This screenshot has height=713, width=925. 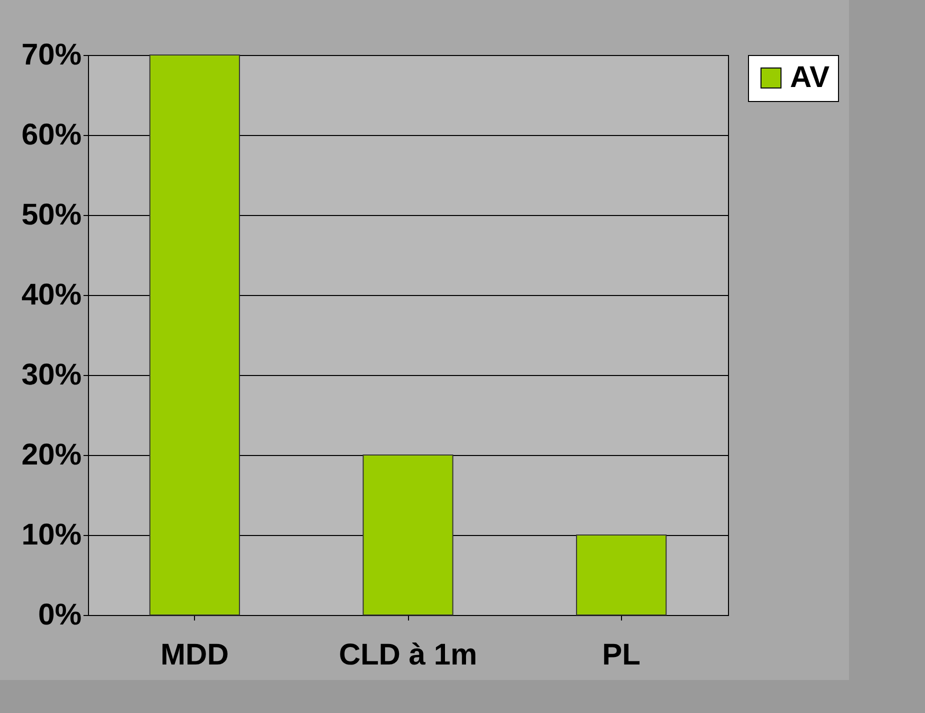 What do you see at coordinates (408, 655) in the screenshot?
I see `x-tick-label: CLD à 1m` at bounding box center [408, 655].